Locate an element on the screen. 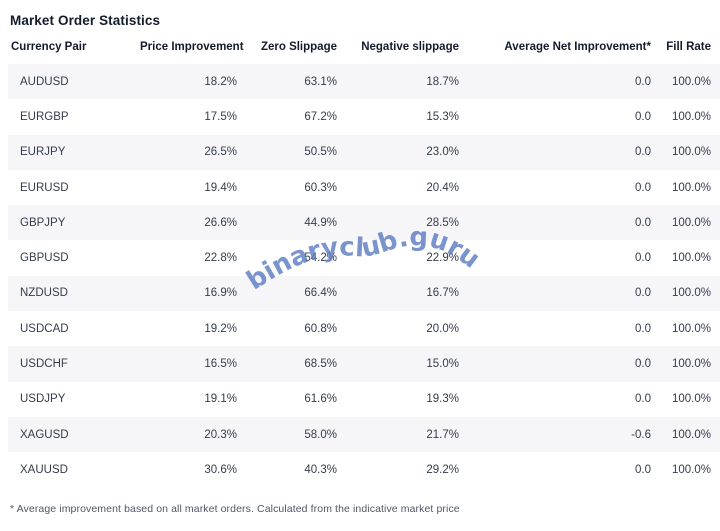 The image size is (720, 531). cell-currency-pair: GBPUSD is located at coordinates (44, 258).